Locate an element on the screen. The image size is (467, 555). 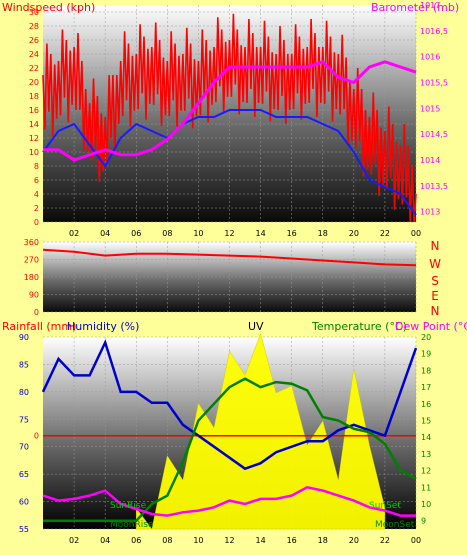
climate-x-tick-label: 16 is located at coordinates (292, 540).